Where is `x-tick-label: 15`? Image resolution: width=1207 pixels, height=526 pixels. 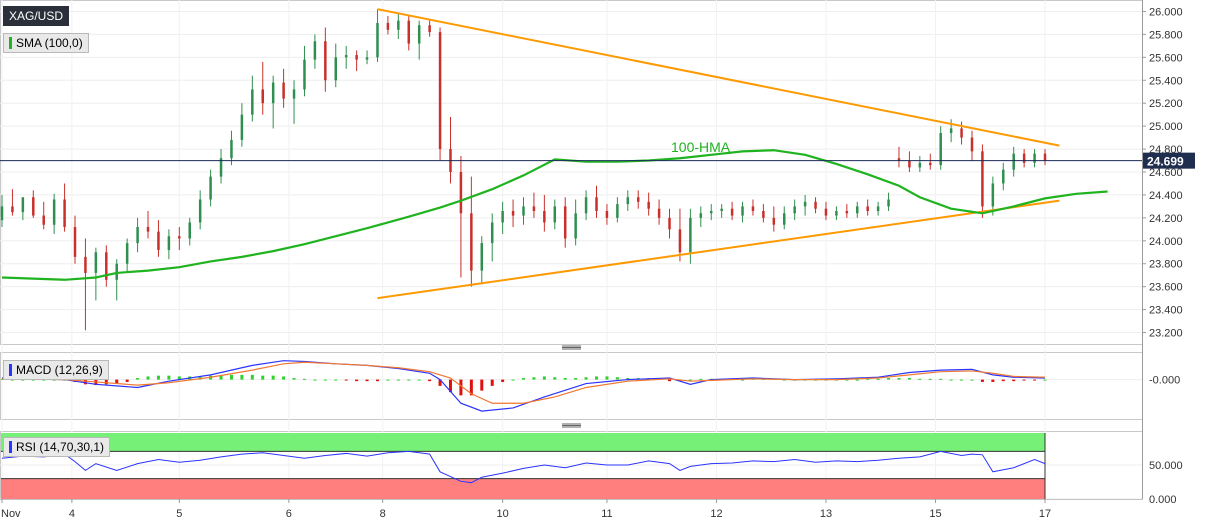
x-tick-label: 15 is located at coordinates (935, 514).